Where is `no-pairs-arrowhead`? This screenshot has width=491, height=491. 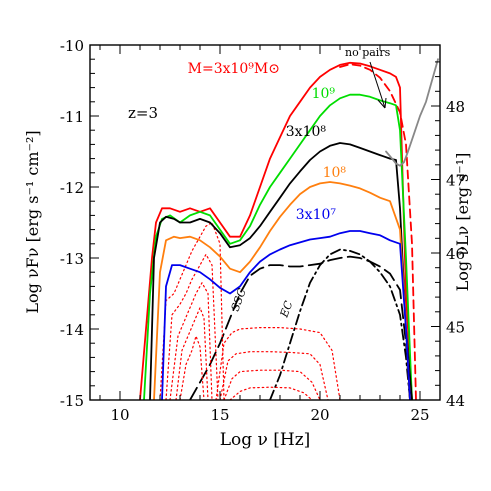 no-pairs-arrowhead is located at coordinates (382, 103).